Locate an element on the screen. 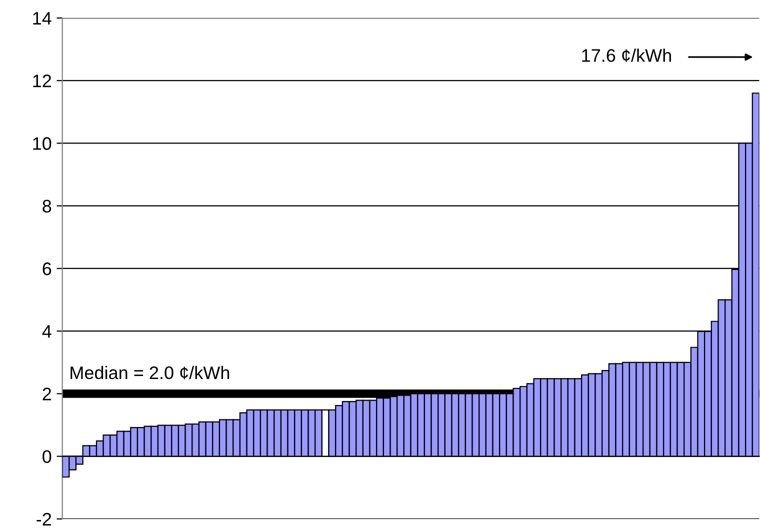 The height and width of the screenshot is (529, 760). y-tick-label: 6 is located at coordinates (47, 269).